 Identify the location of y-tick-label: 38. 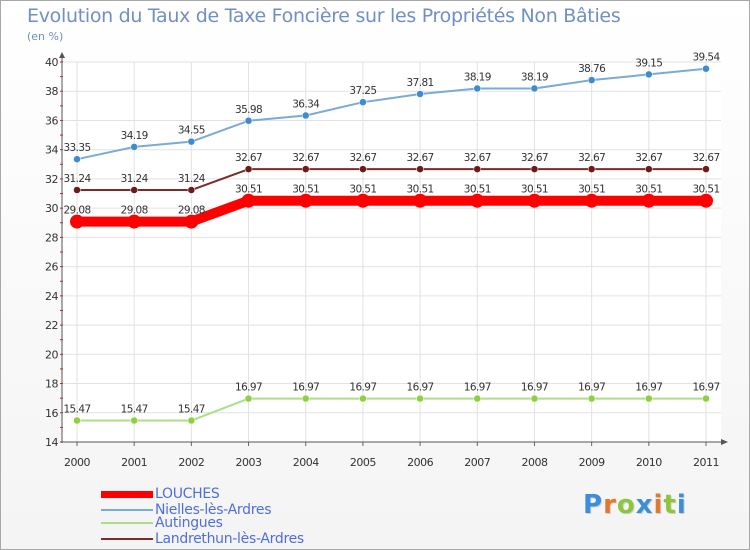
(51, 91).